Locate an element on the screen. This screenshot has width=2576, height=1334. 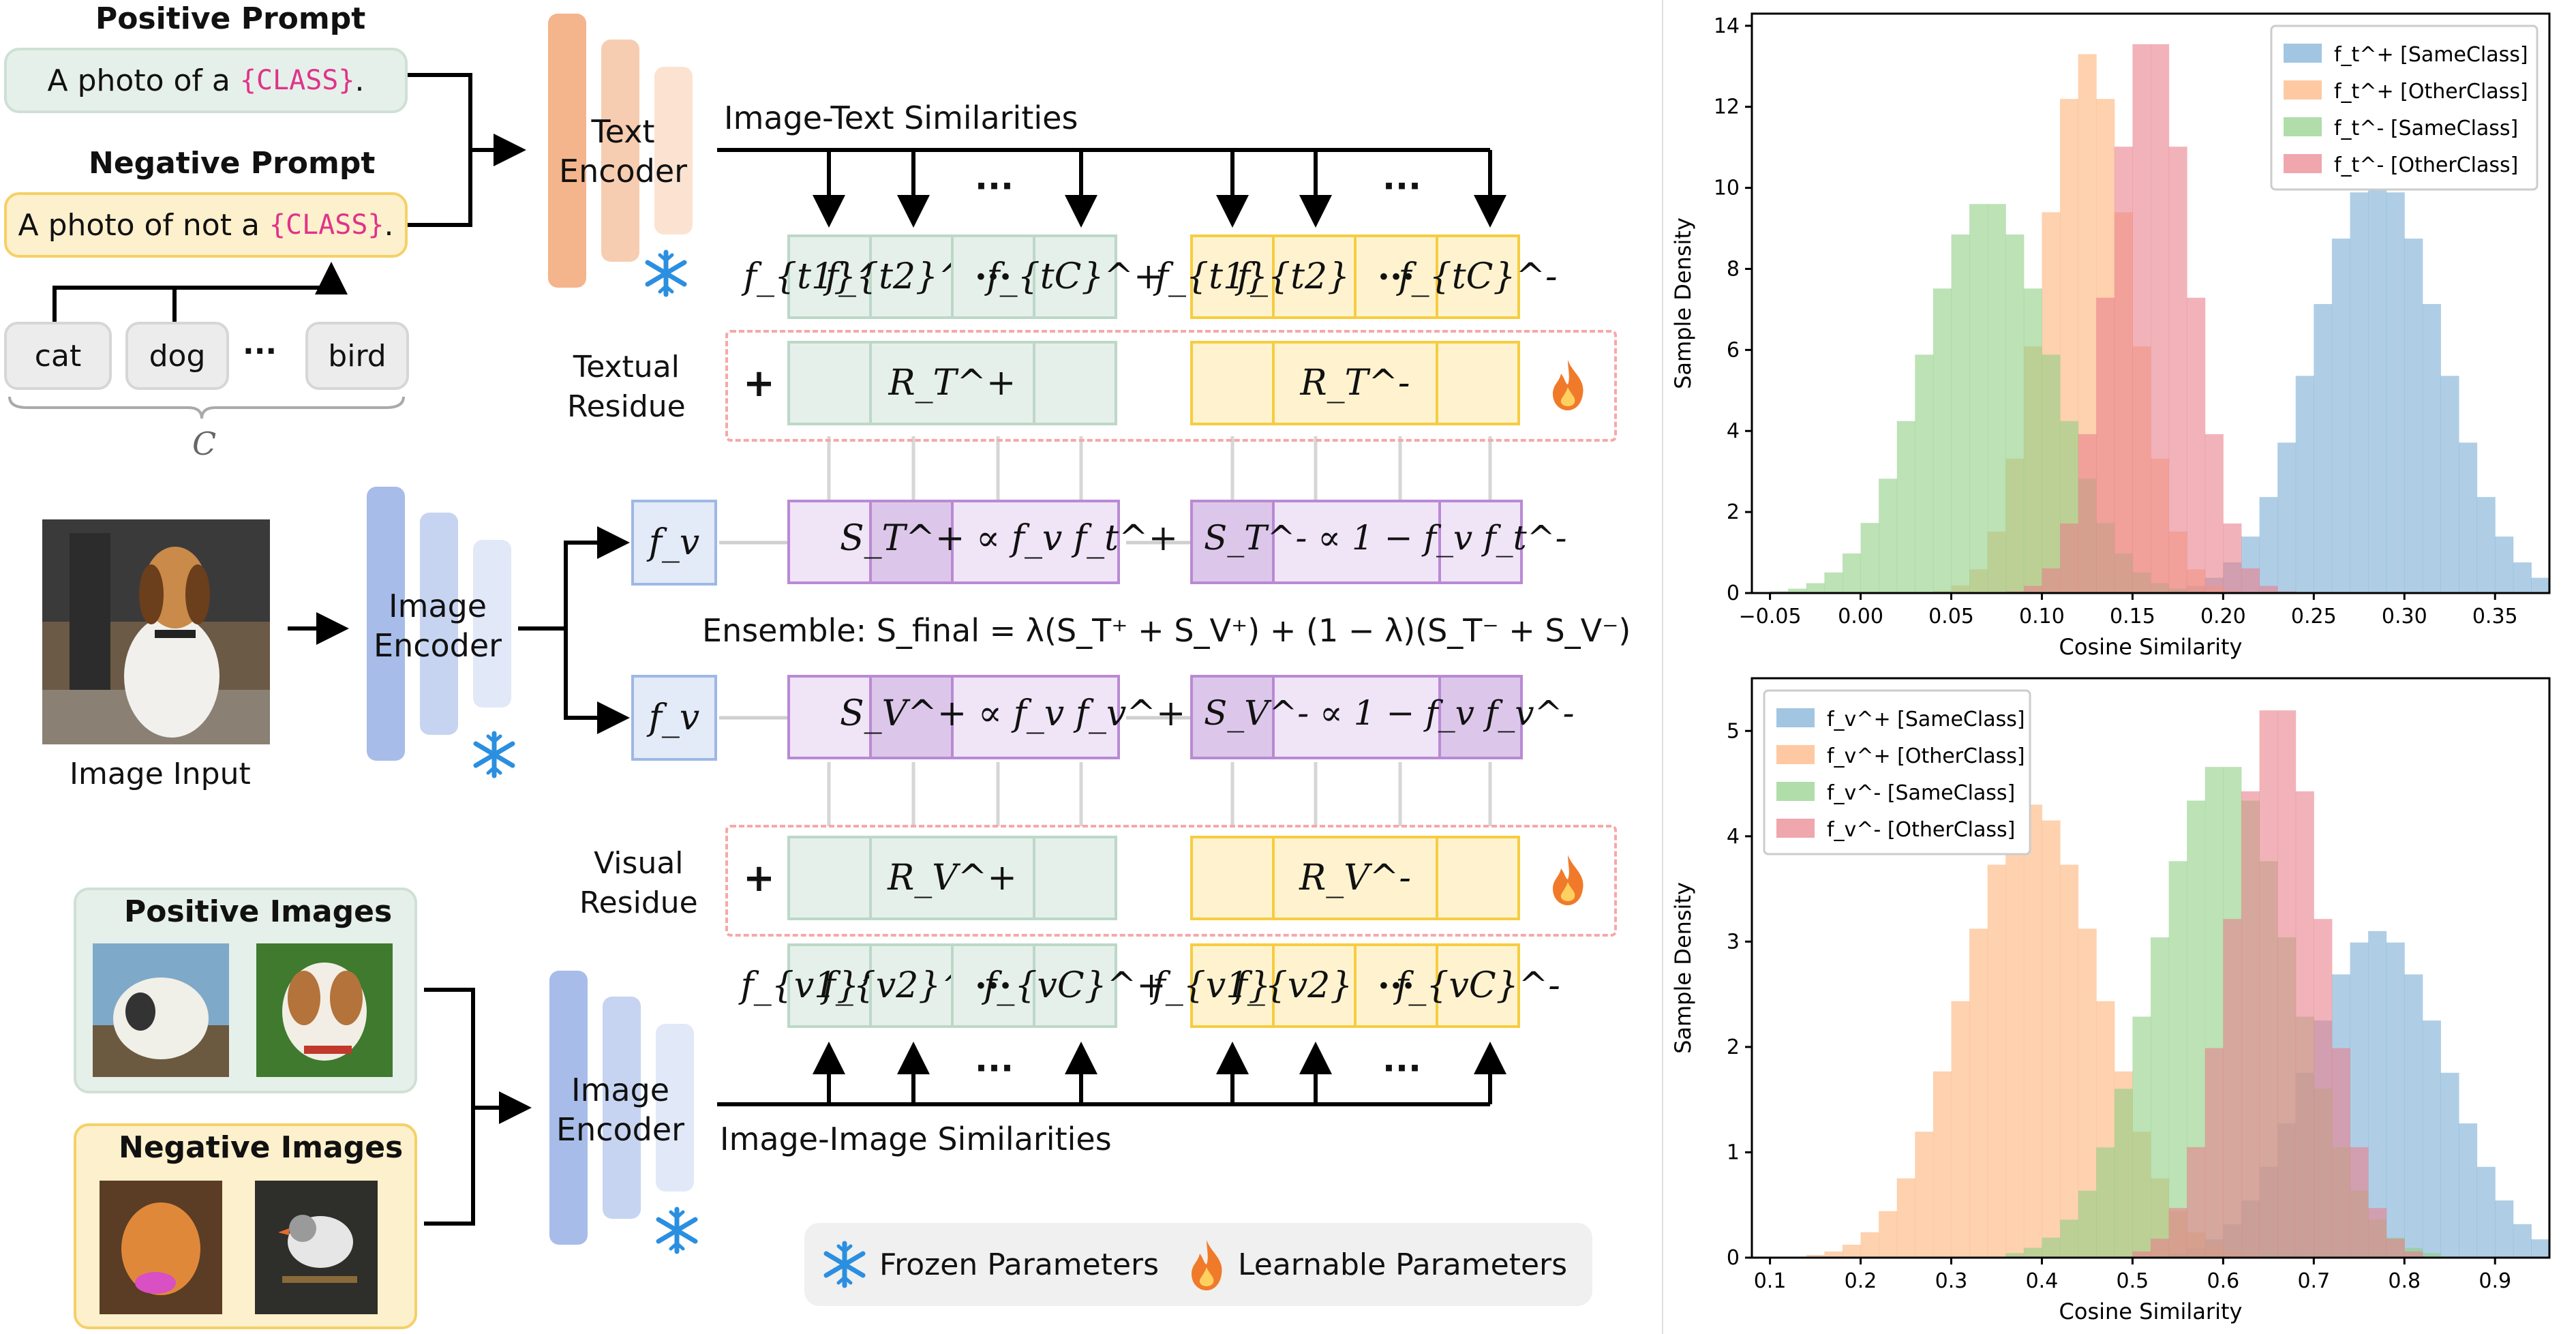
similarity-text-positive is located at coordinates (953, 542).